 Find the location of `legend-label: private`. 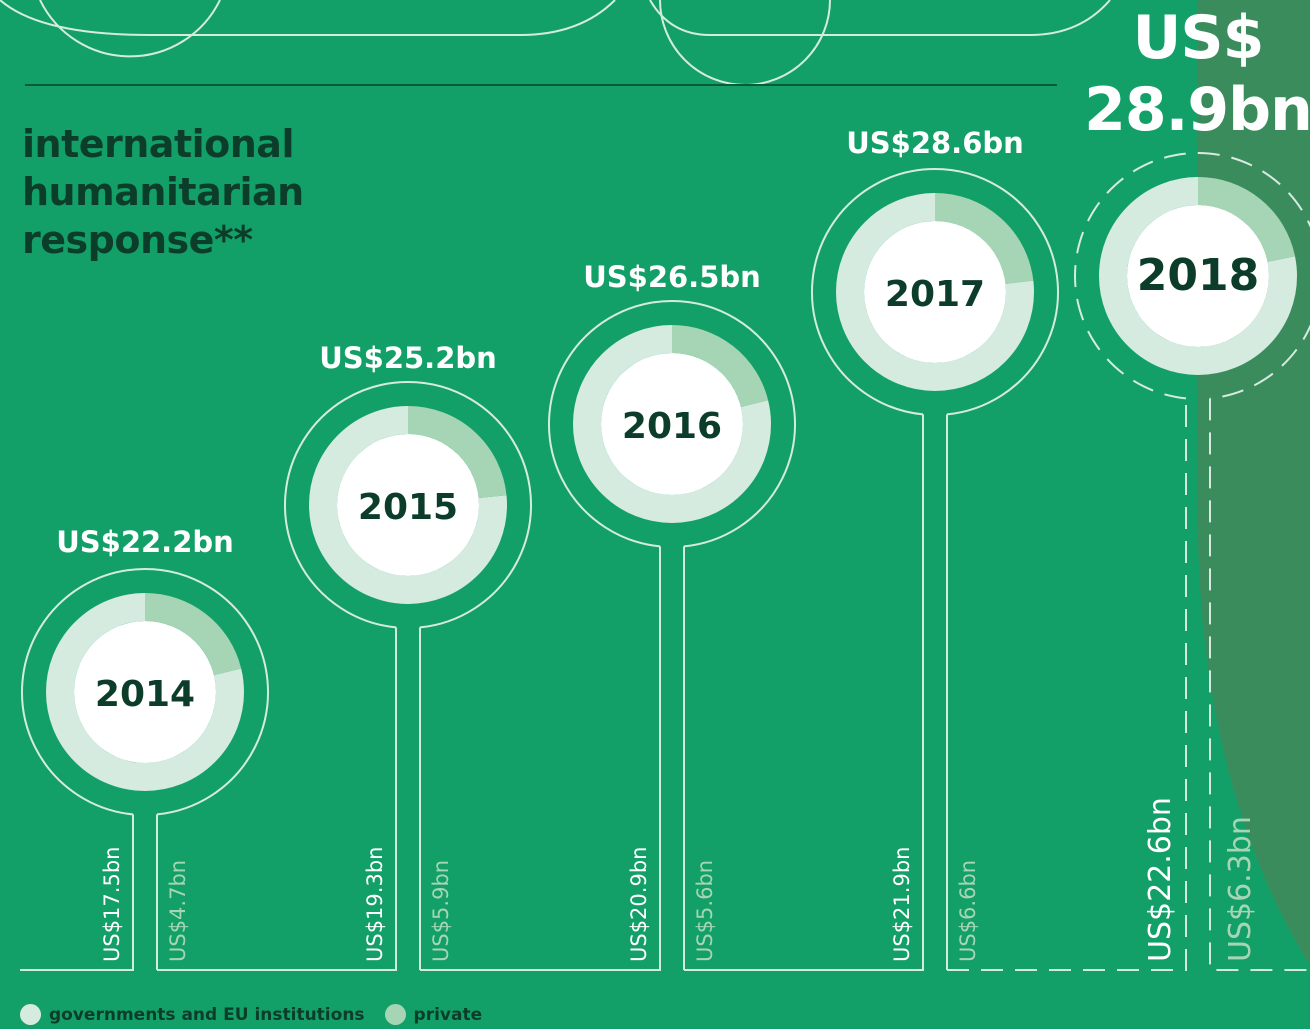

legend-label: private is located at coordinates (448, 1014).